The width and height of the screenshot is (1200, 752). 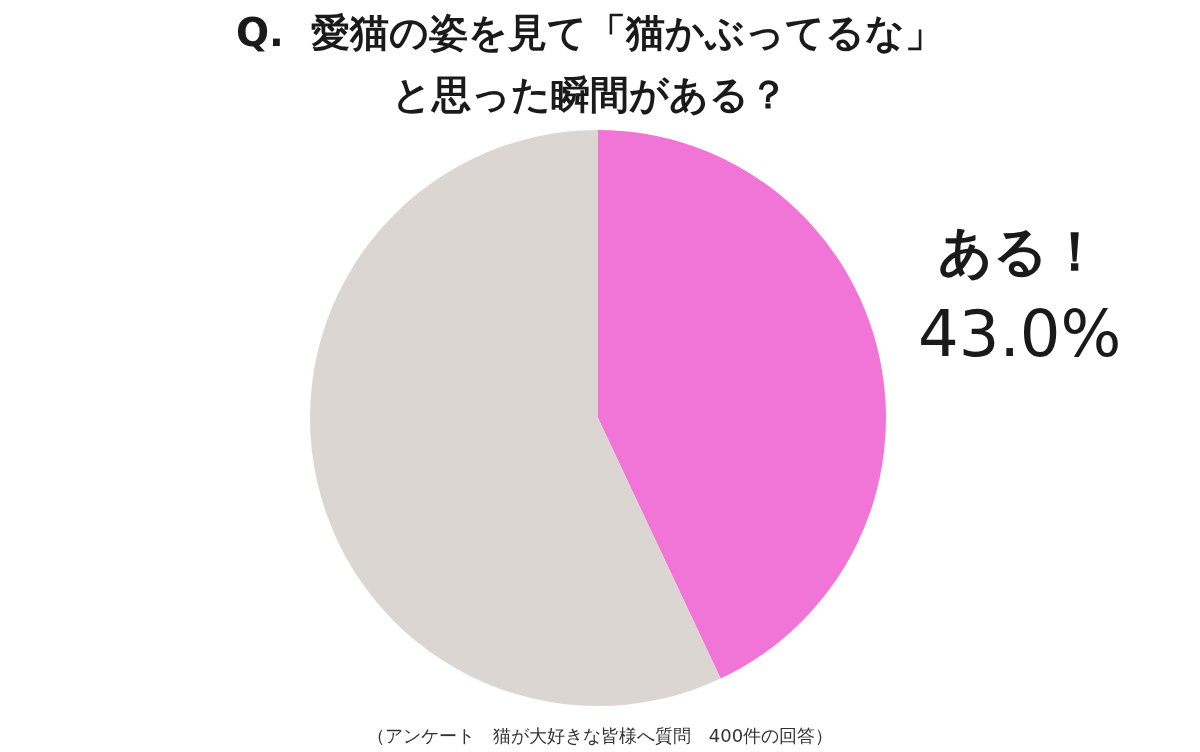 I want to click on title: Q. 愛猫の姿を見て「猫かぶってるな」と思った瞬間がある？, so click(x=590, y=63).